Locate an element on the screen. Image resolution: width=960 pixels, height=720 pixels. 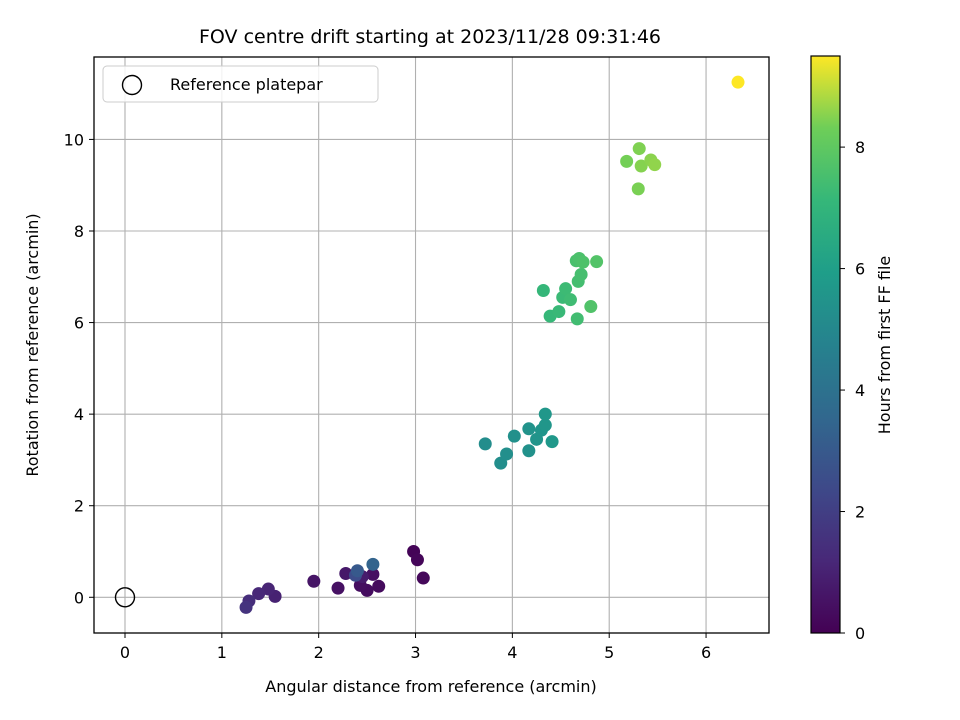
x-tick-label: 6 is located at coordinates (706, 652).